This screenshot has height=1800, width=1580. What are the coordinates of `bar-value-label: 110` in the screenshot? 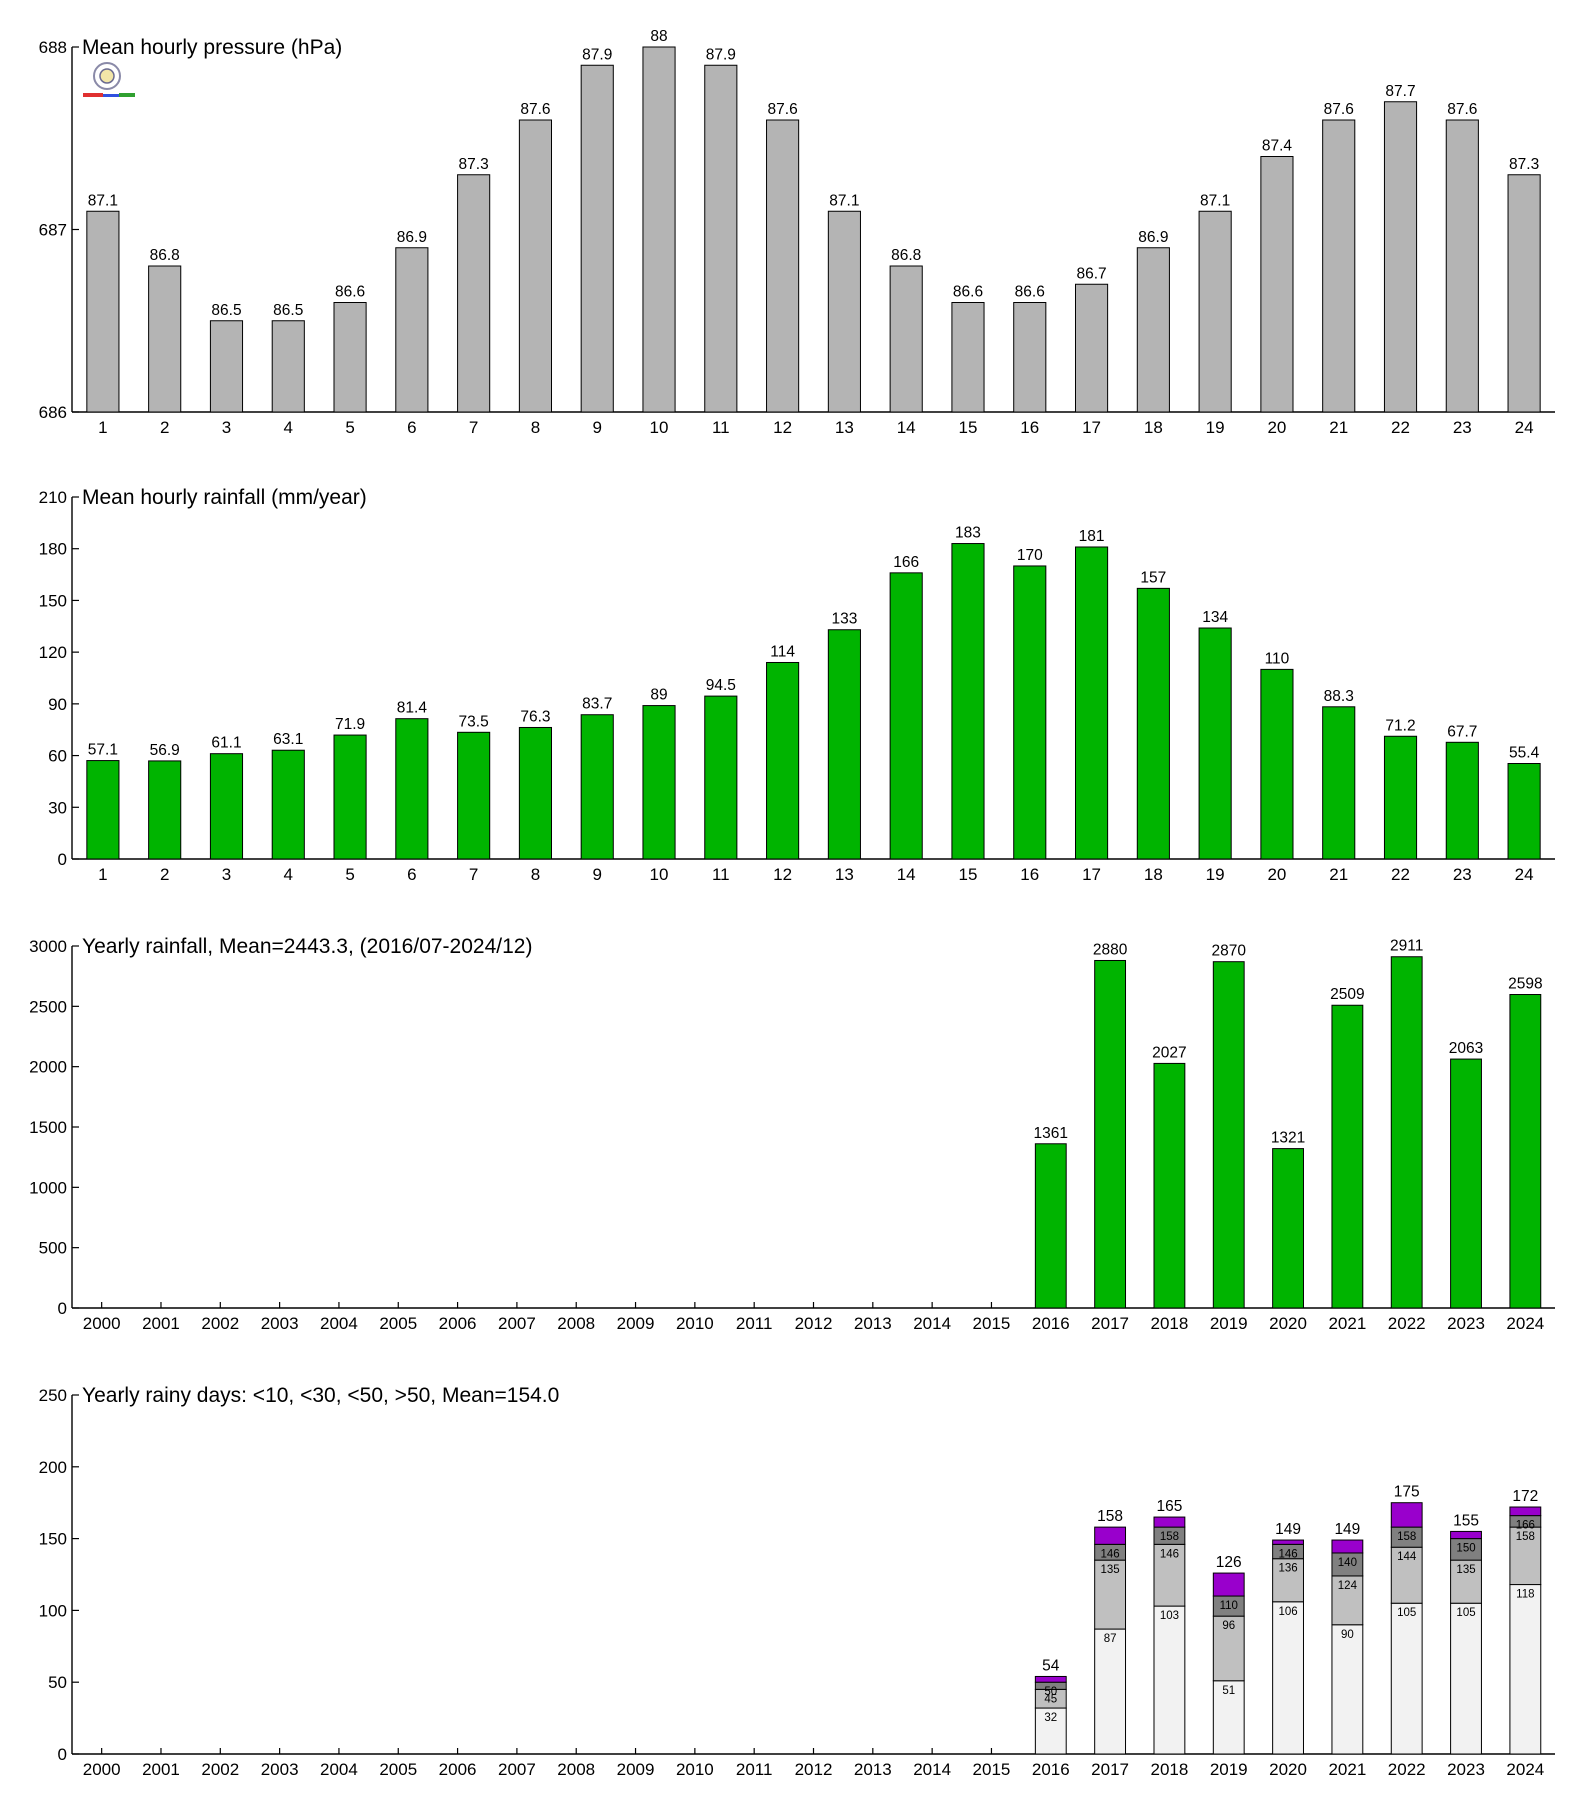 It's located at (1277, 658).